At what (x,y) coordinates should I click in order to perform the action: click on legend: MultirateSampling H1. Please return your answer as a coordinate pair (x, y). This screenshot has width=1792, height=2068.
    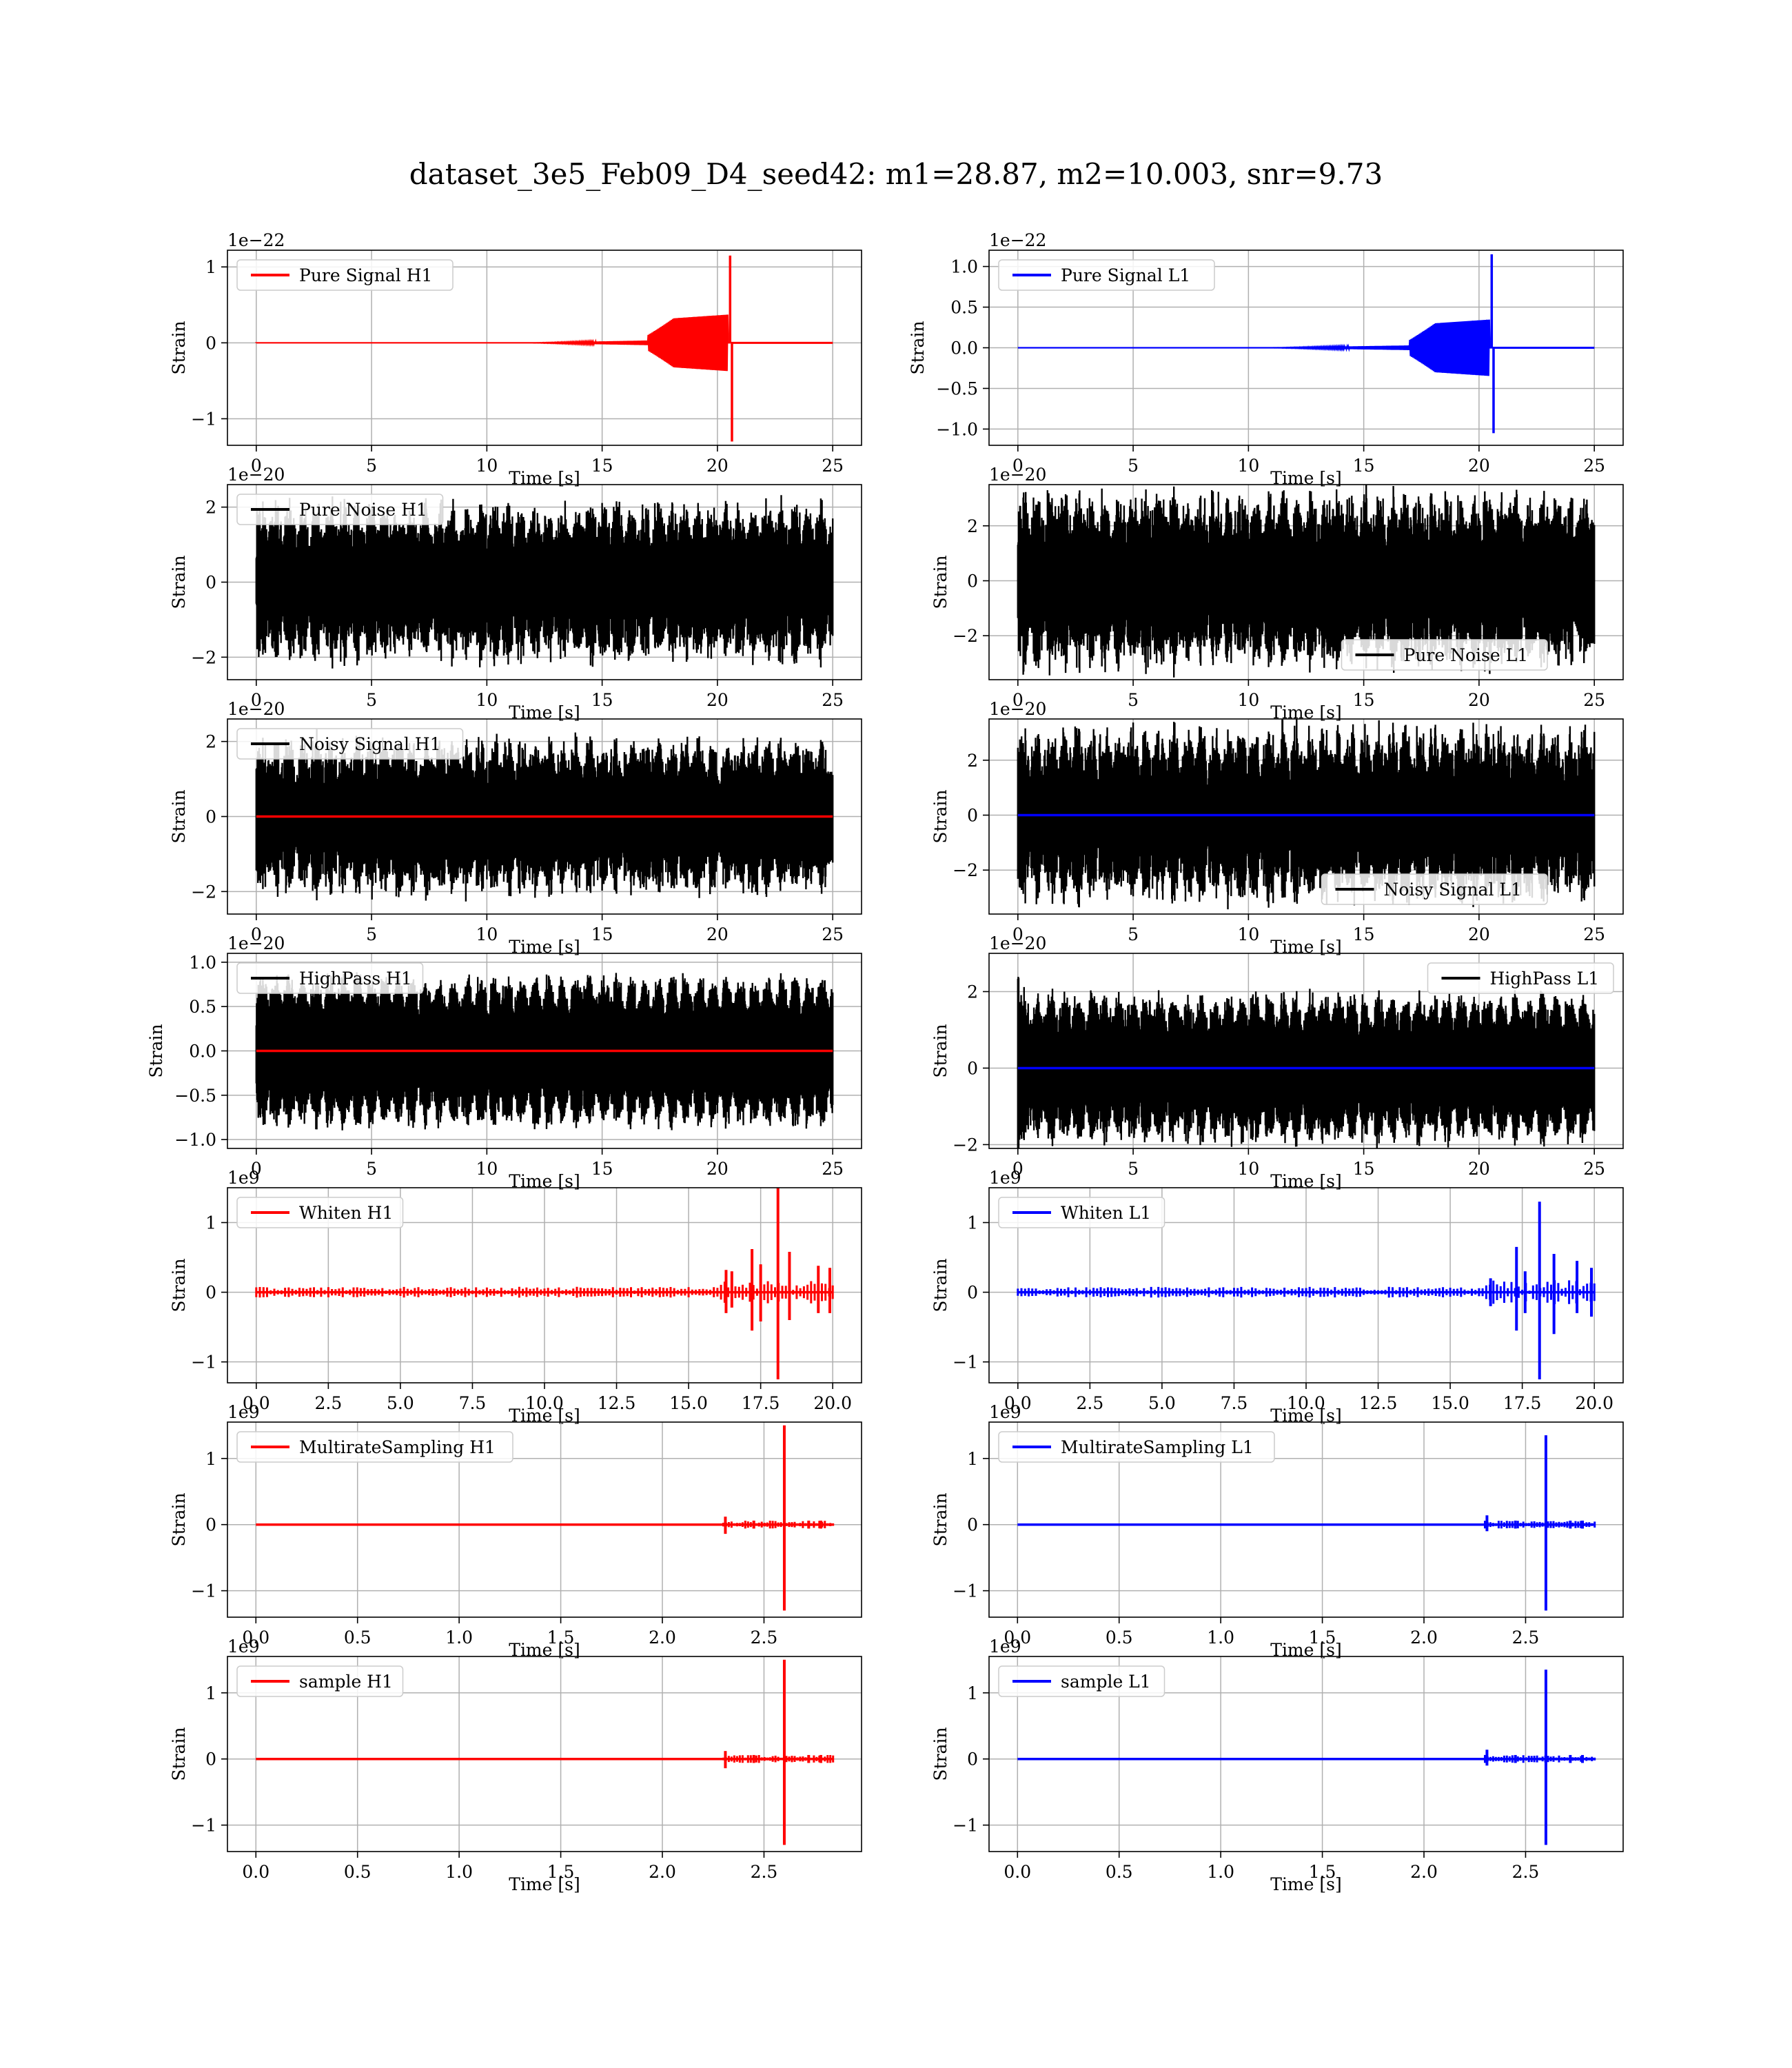
    Looking at the image, I should click on (374, 1447).